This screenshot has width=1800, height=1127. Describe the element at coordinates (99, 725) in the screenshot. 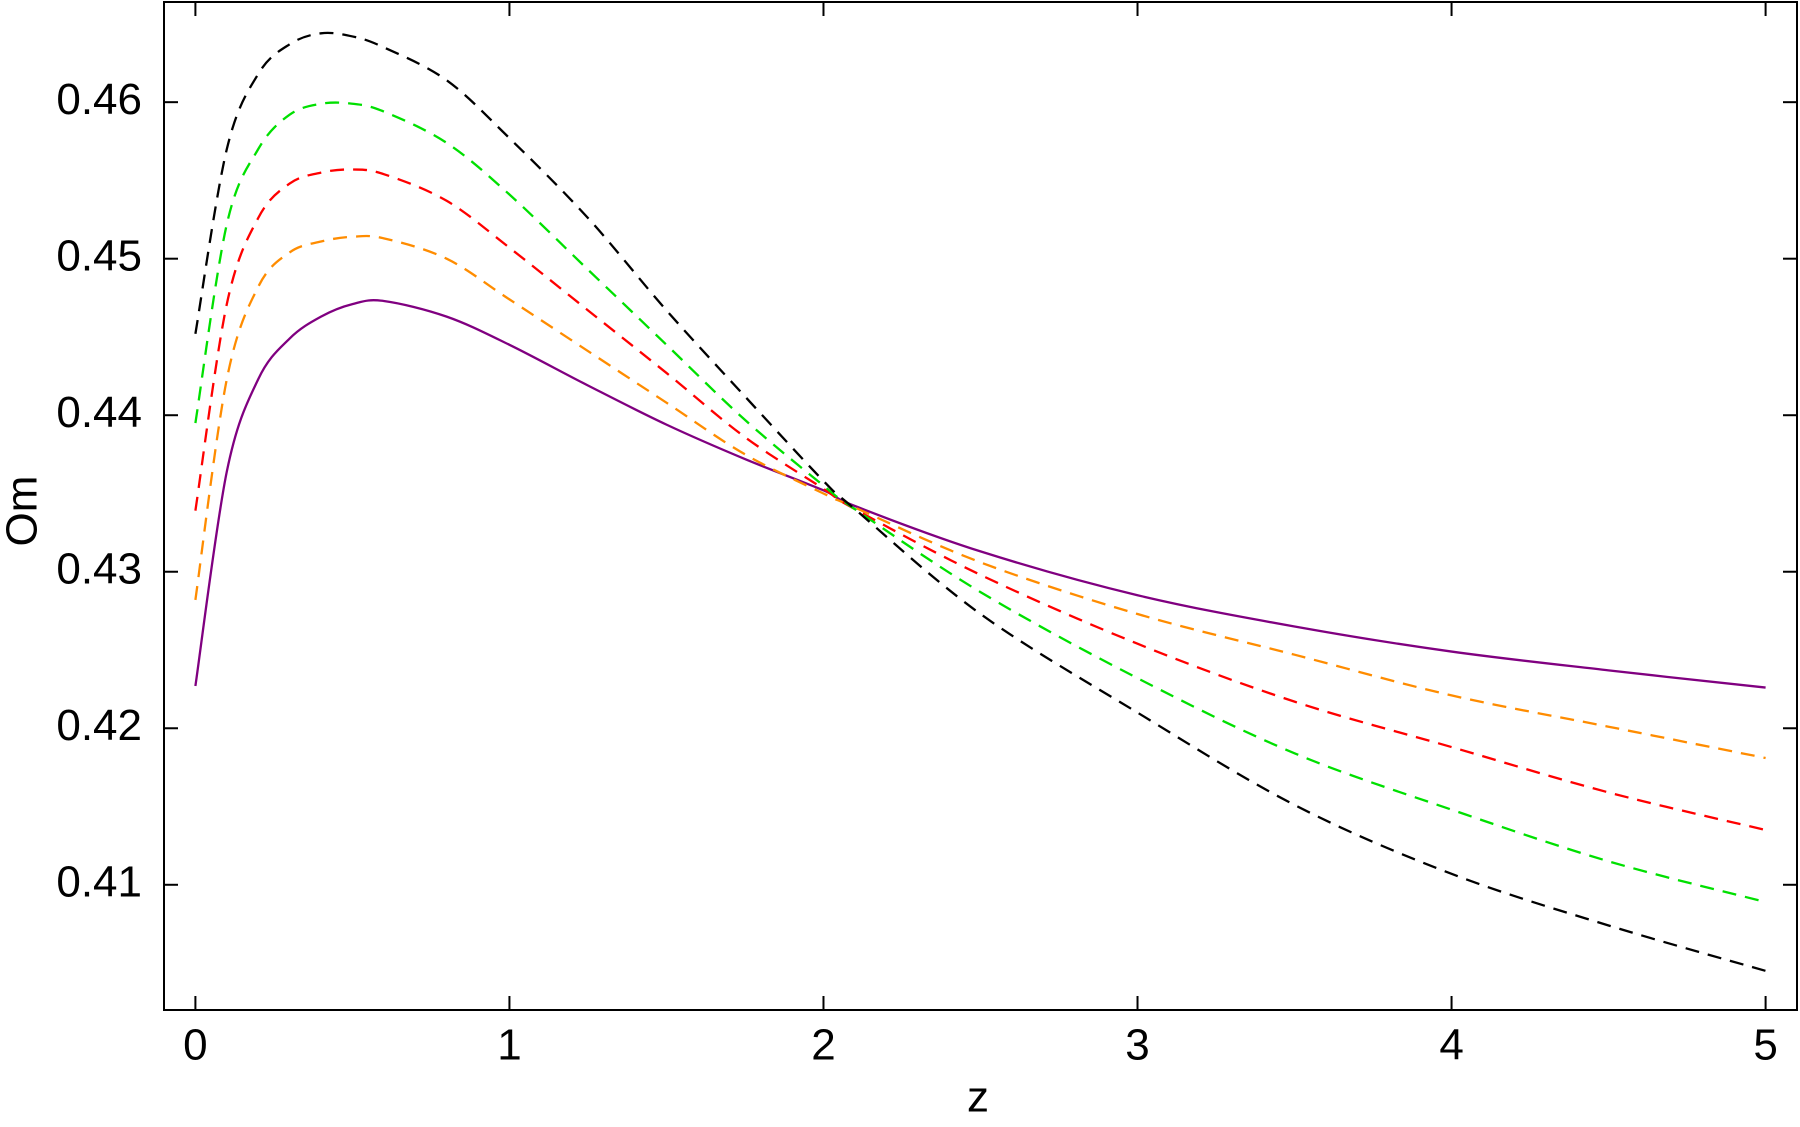

I see `y-tick-label: 0.42` at that location.